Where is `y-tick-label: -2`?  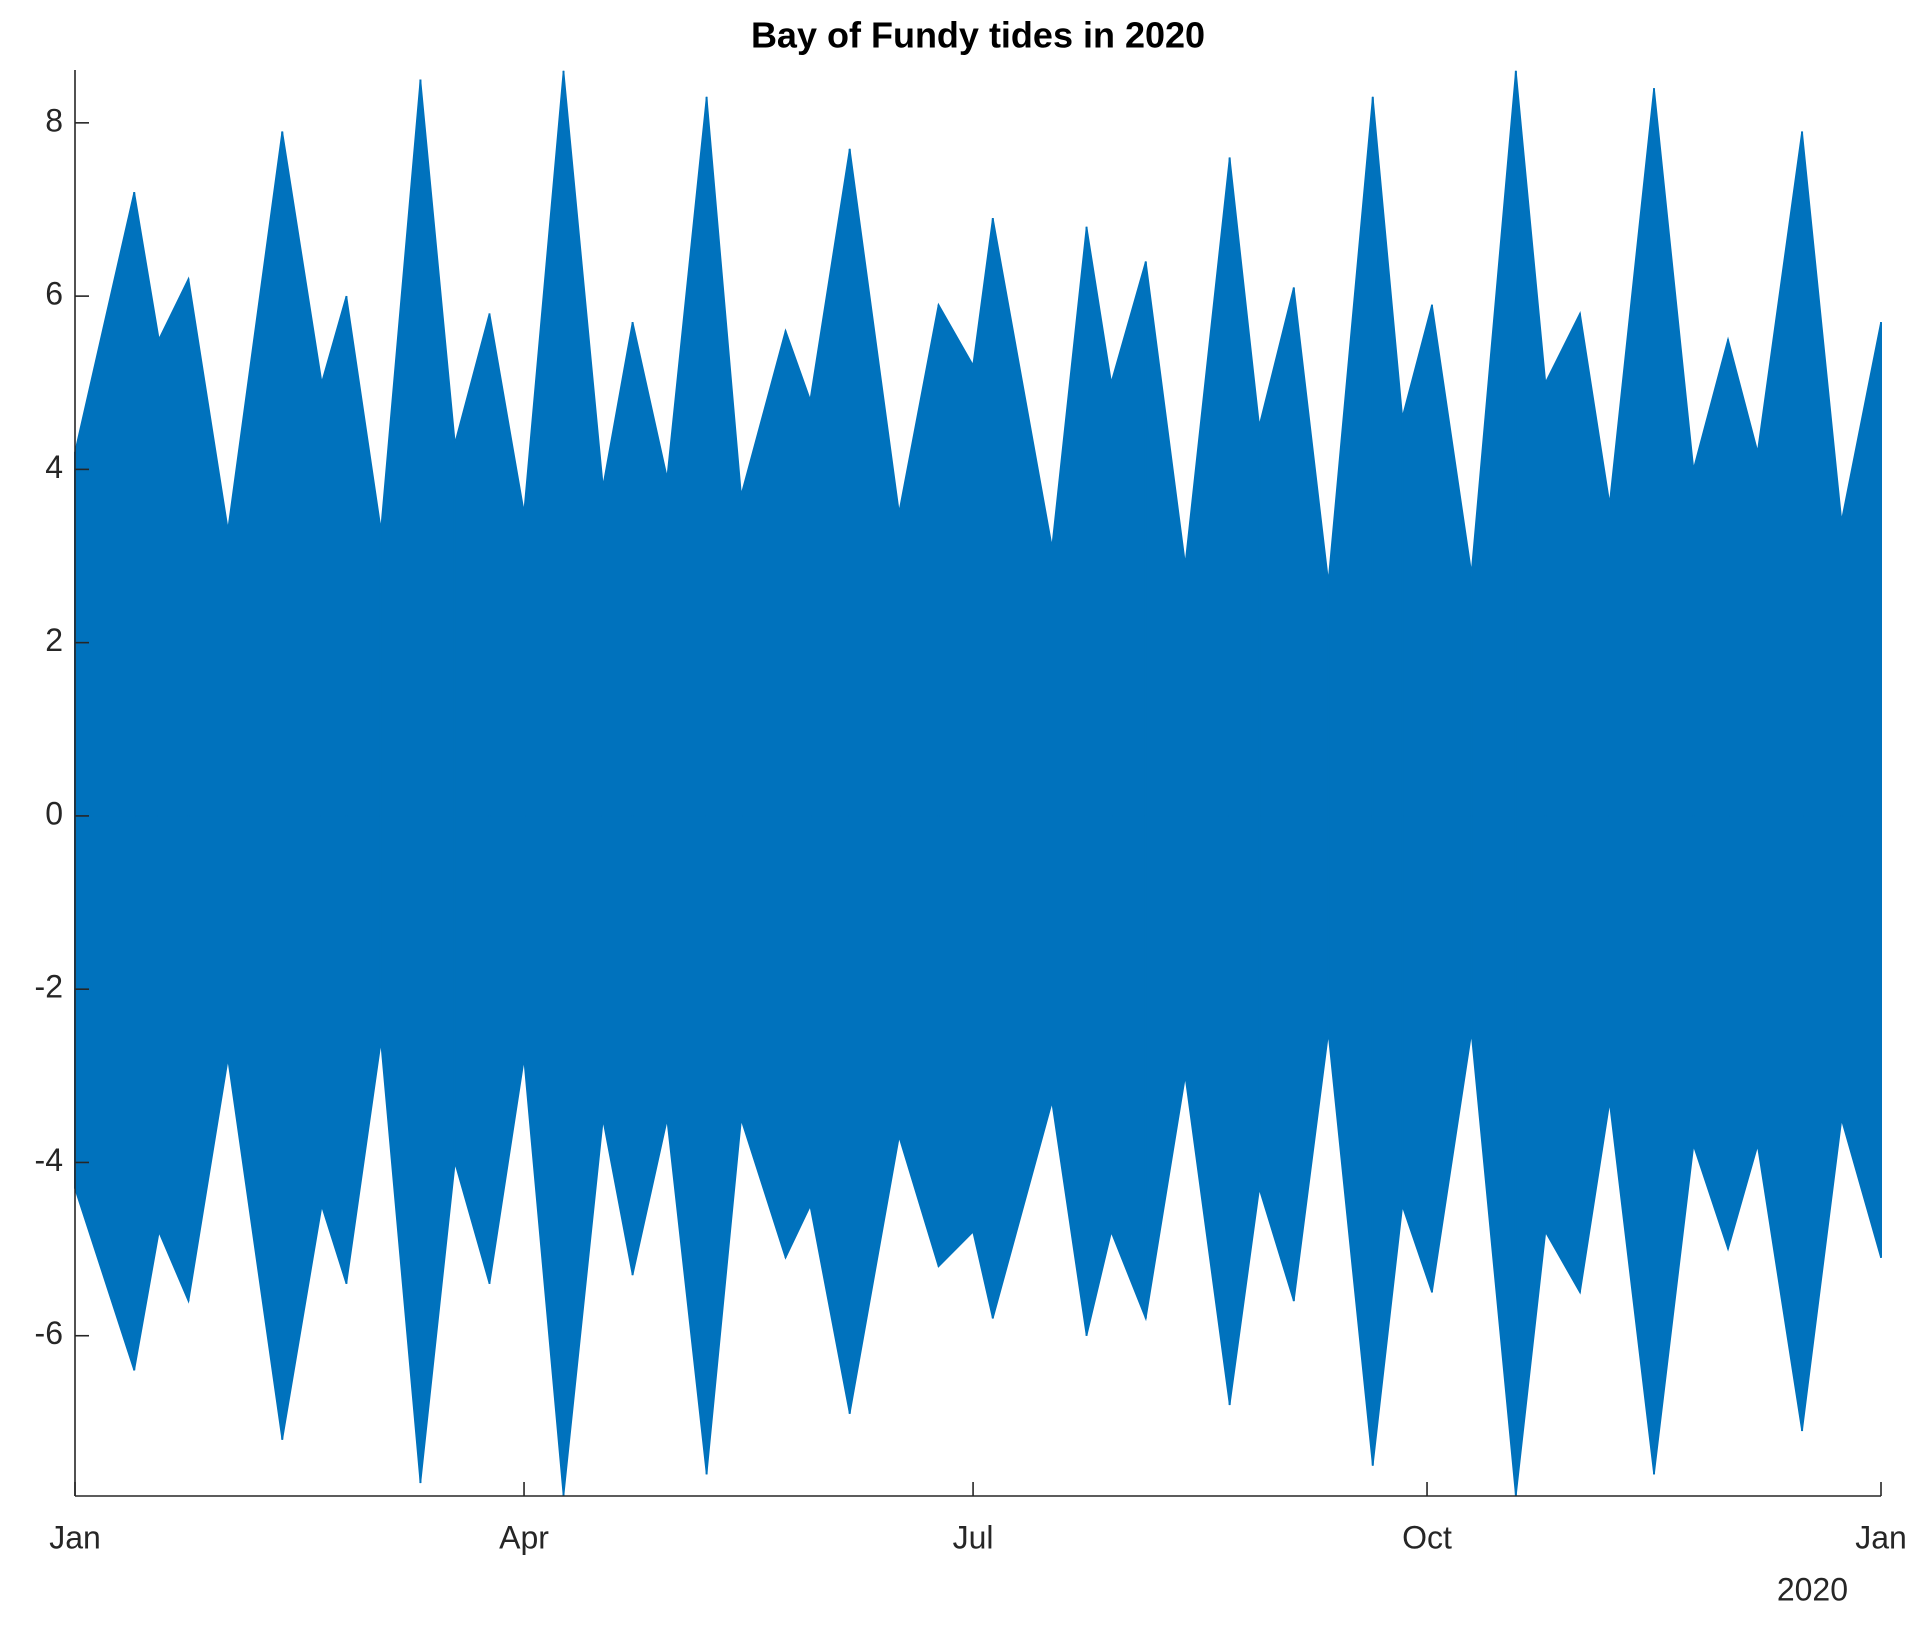
y-tick-label: -2 is located at coordinates (49, 987).